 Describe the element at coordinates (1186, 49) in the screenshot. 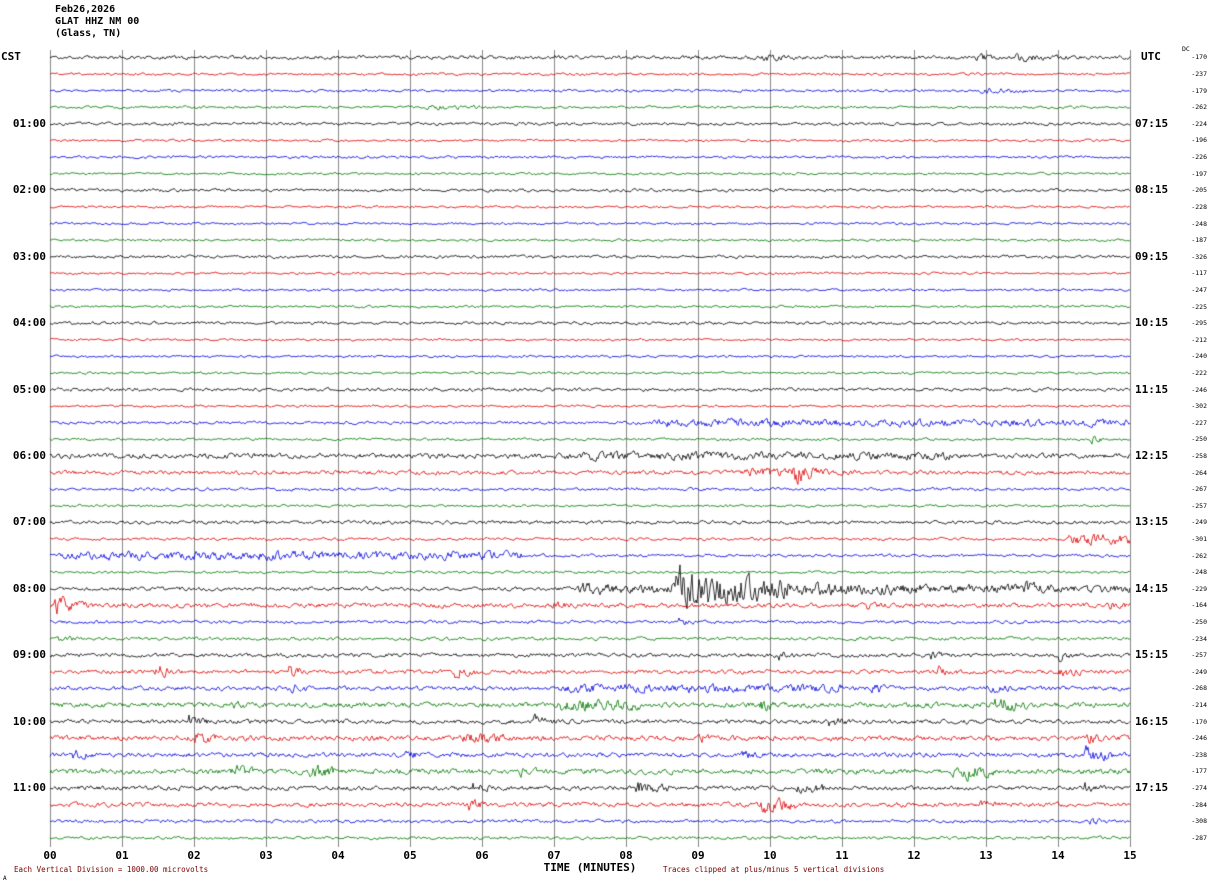

I see `dc-offset-header: DC` at that location.